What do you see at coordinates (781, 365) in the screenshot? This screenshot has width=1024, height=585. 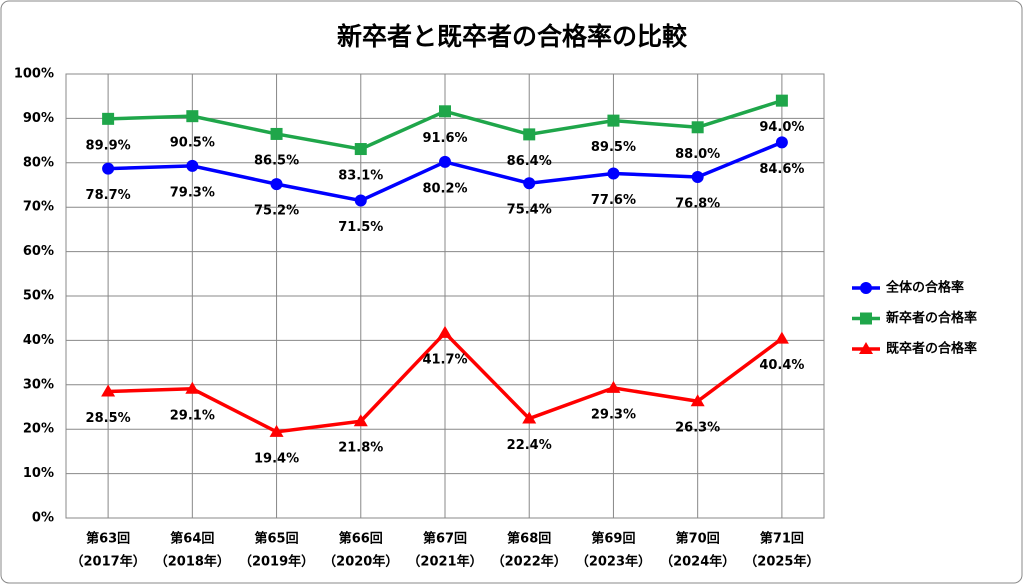 I see `data-label: 40.4%` at bounding box center [781, 365].